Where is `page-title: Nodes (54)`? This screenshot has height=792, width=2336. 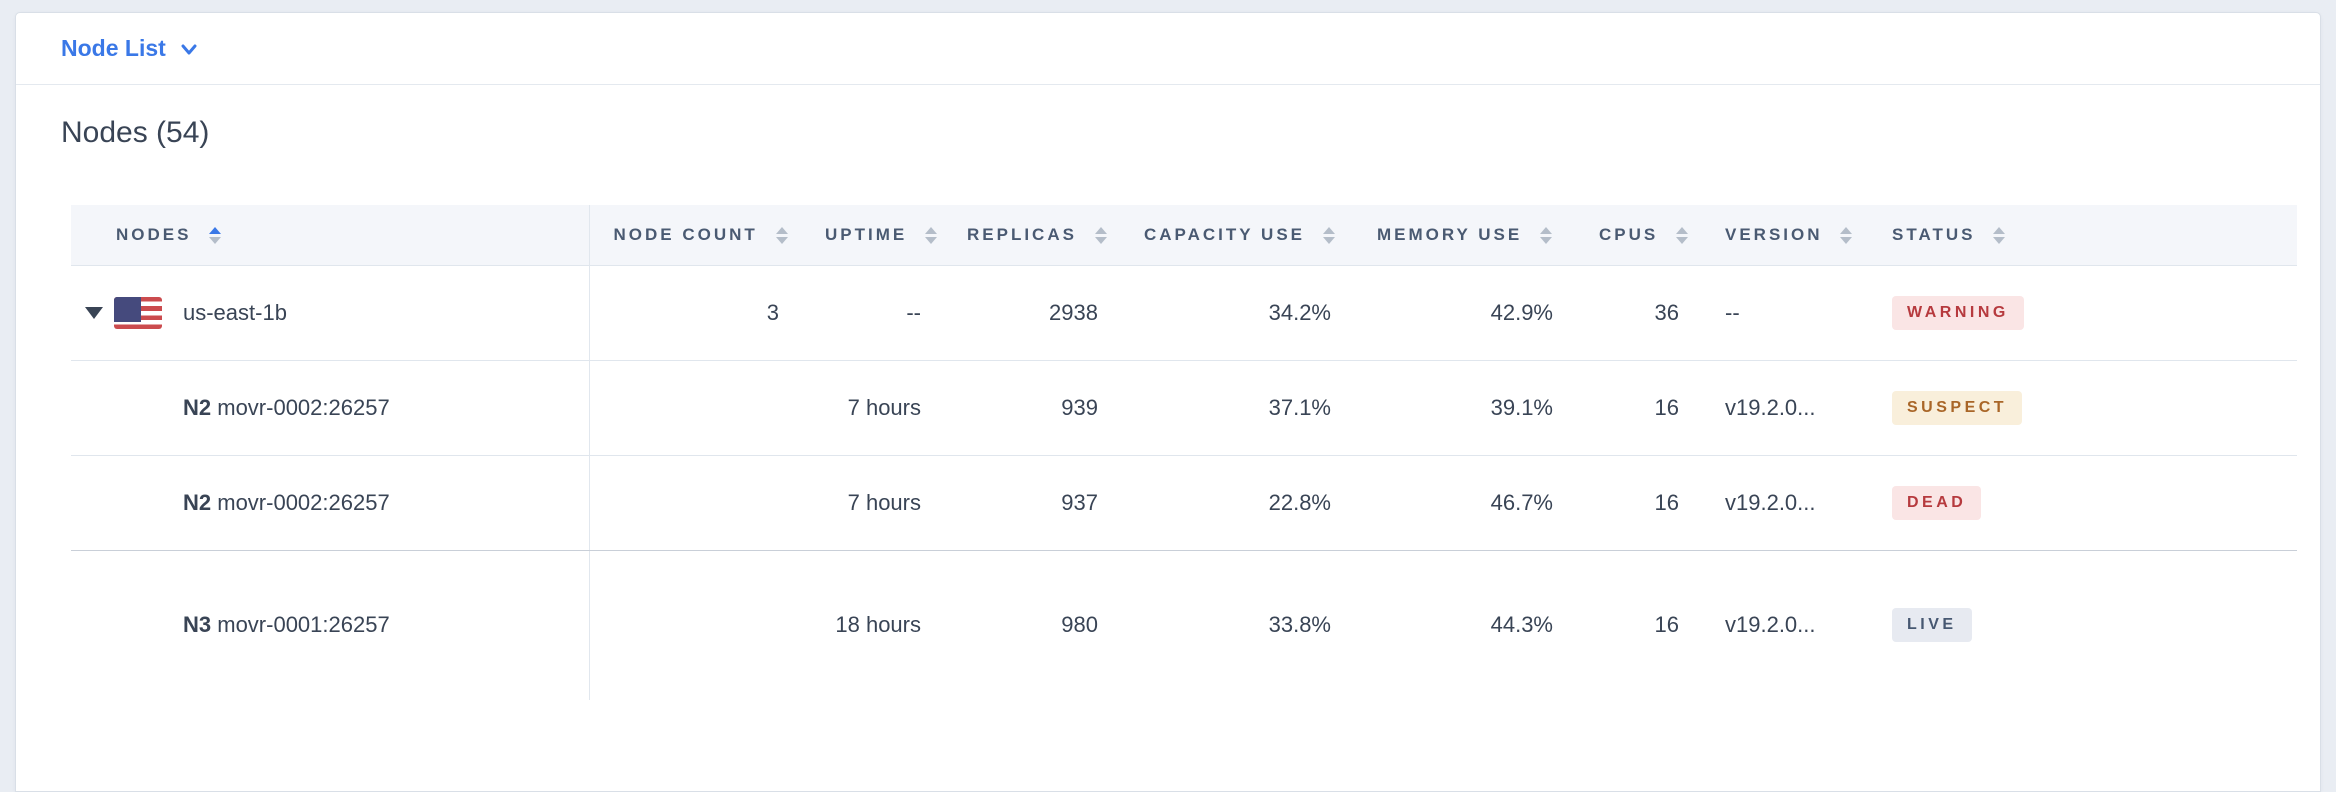 page-title: Nodes (54) is located at coordinates (135, 132).